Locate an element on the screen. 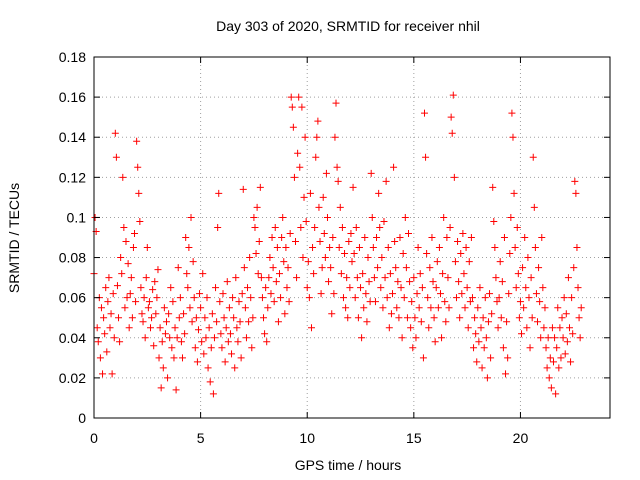  x-tick-label: 0 is located at coordinates (94, 438).